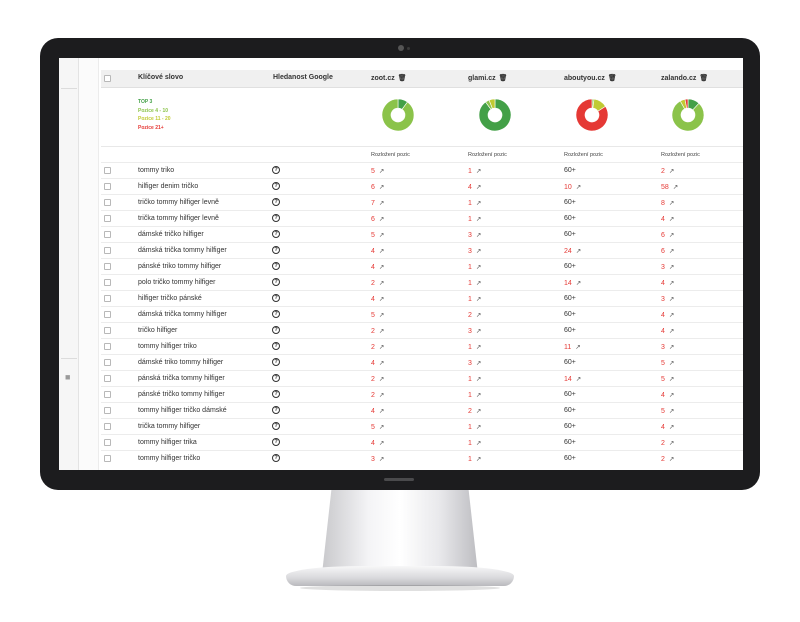  Describe the element at coordinates (303, 77) in the screenshot. I see `search-volume-column-header: Hledanost Google` at that location.